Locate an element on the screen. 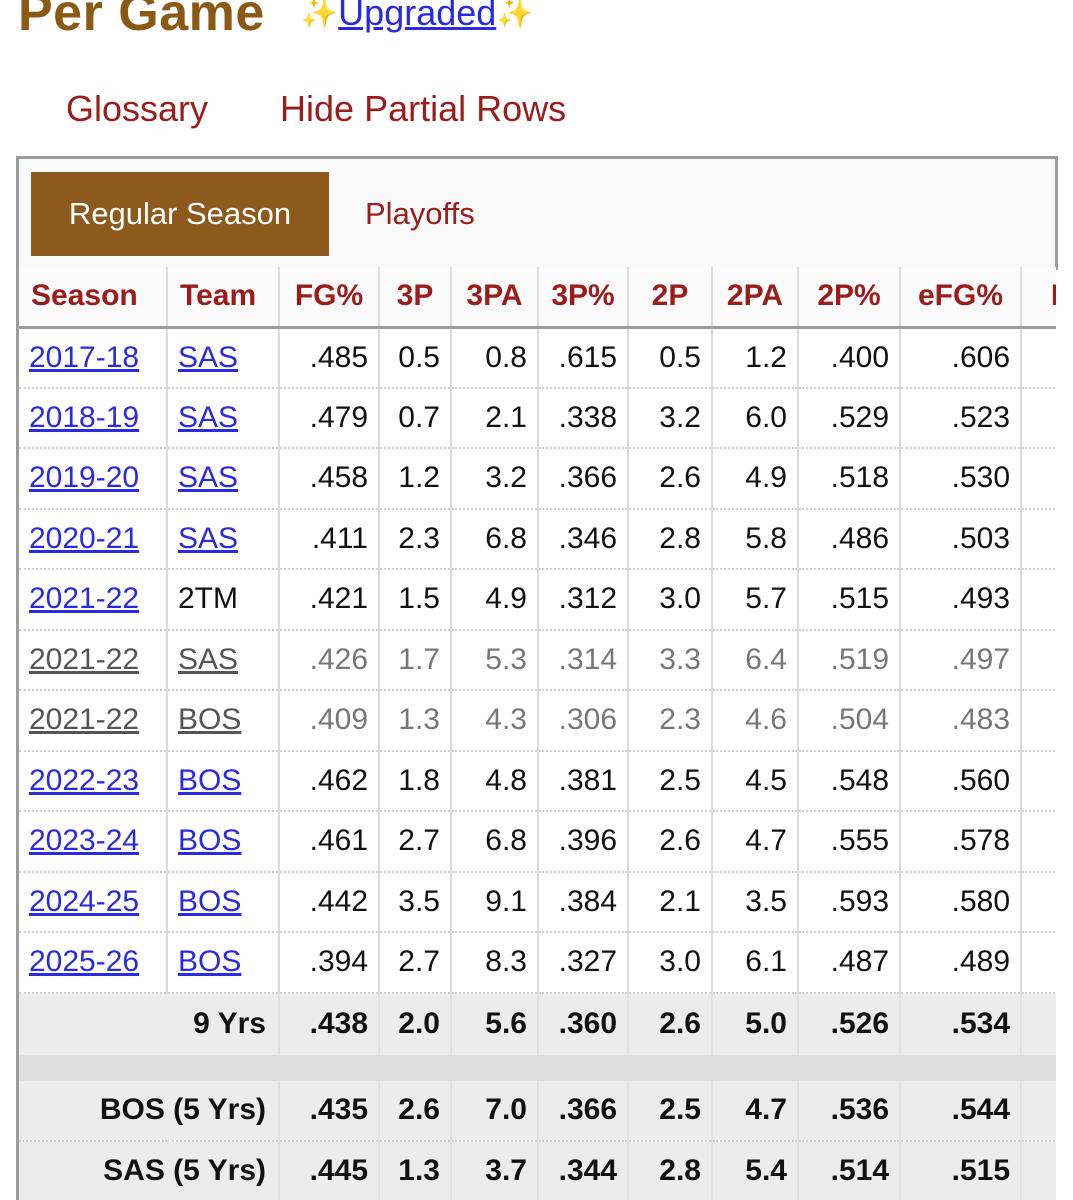 The height and width of the screenshot is (1200, 1073). stat-cell-fg: .479 is located at coordinates (329, 418).